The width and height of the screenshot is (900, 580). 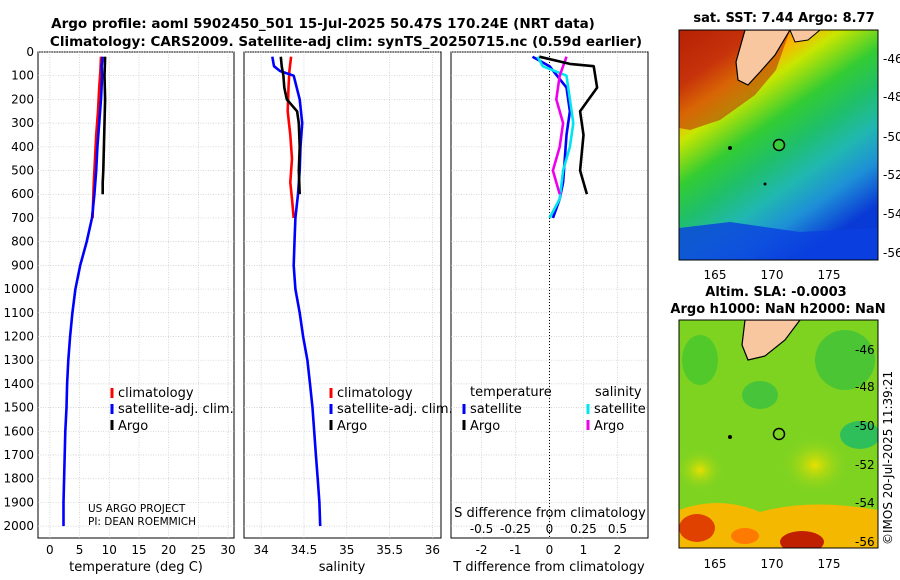 I want to click on difference-series, so click(x=565, y=137).